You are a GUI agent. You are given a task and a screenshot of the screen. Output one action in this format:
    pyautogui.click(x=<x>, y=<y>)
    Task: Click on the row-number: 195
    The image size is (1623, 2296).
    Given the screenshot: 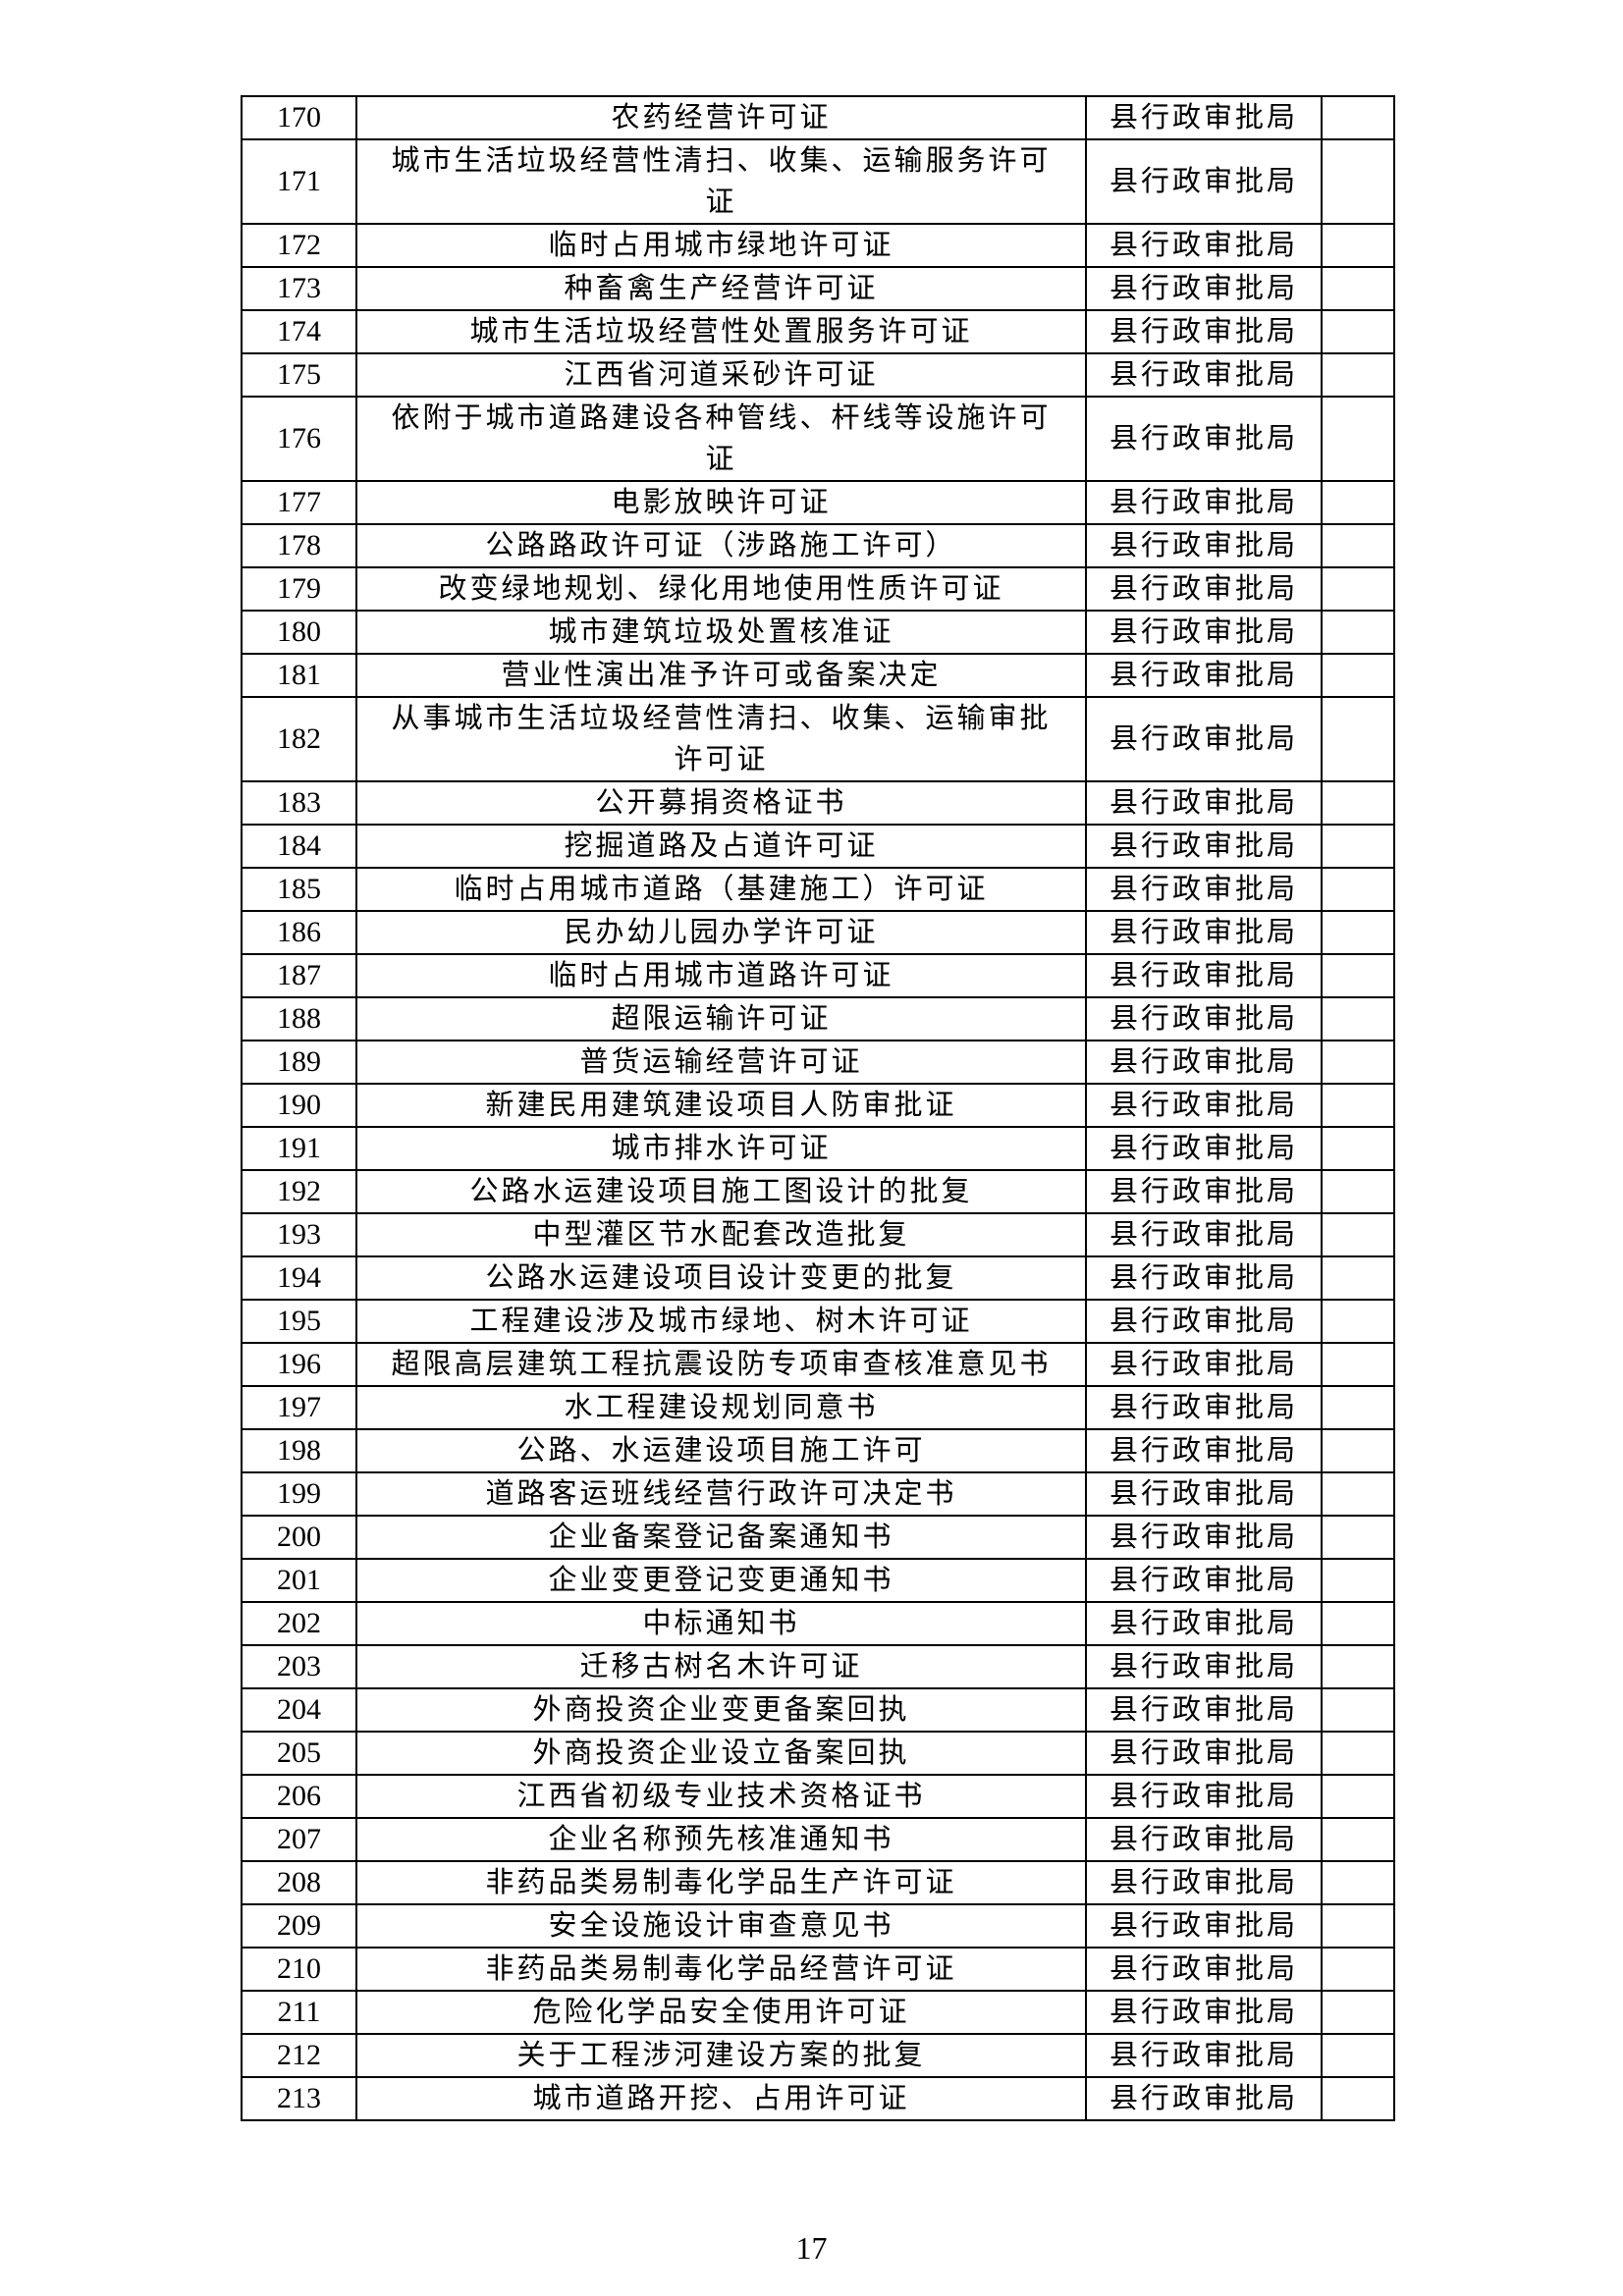 What is the action you would take?
    pyautogui.click(x=299, y=1322)
    